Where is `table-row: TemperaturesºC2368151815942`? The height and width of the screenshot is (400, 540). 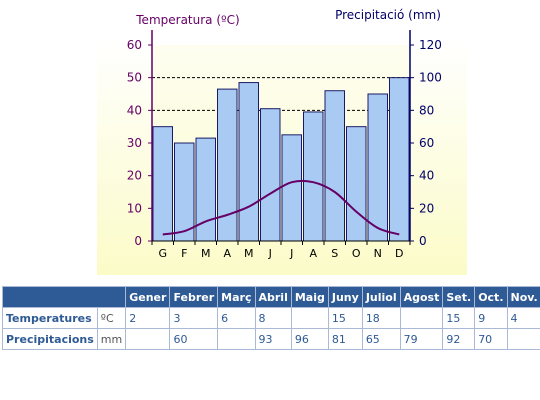 table-row: TemperaturesºC2368151815942 is located at coordinates (271, 318).